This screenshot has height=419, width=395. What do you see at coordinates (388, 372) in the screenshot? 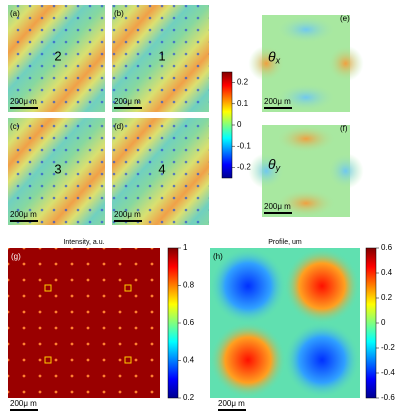
I see `colorbar-tick-label: -0.4` at bounding box center [388, 372].